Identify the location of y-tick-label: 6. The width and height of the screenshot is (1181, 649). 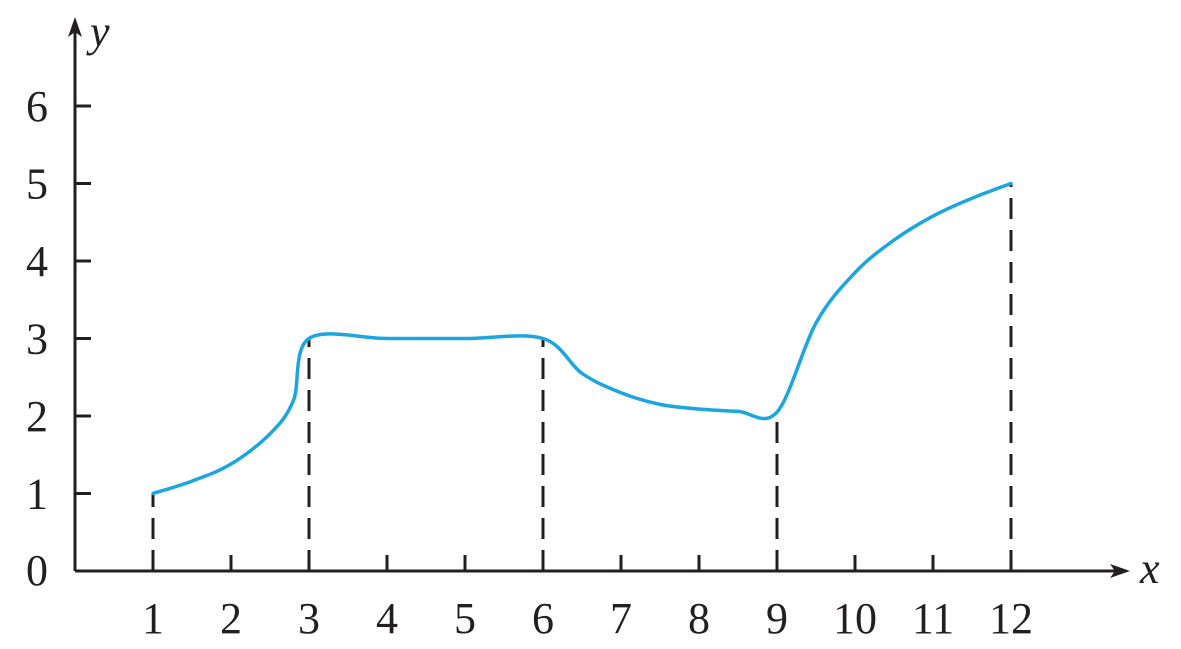
(37, 106).